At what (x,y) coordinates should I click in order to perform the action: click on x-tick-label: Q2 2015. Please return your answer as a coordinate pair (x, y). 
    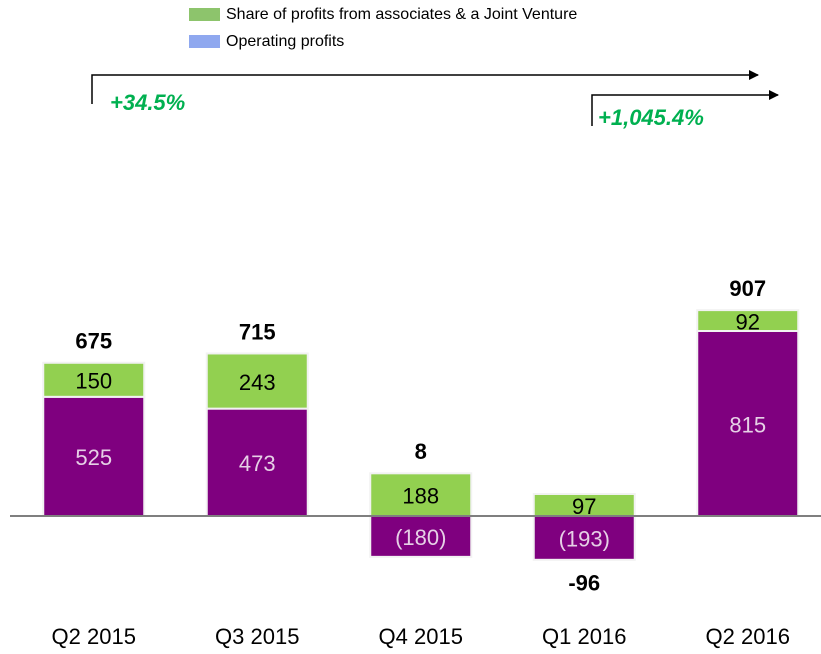
    Looking at the image, I should click on (94, 636).